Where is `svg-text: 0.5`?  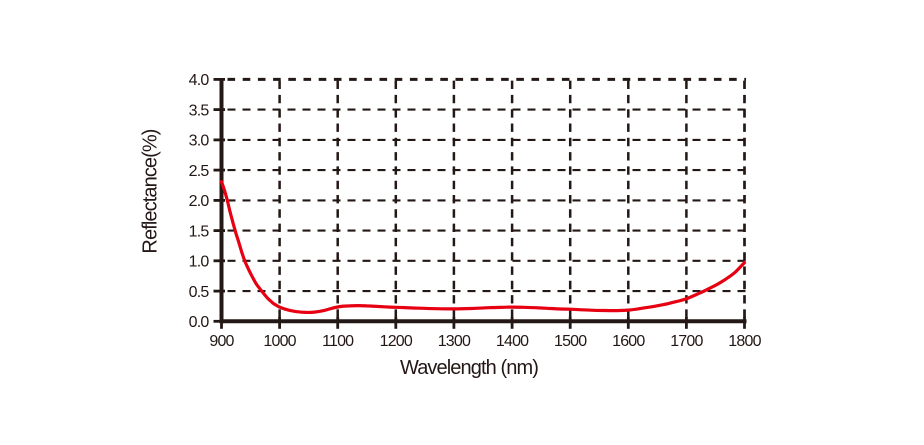
svg-text: 0.5 is located at coordinates (199, 292).